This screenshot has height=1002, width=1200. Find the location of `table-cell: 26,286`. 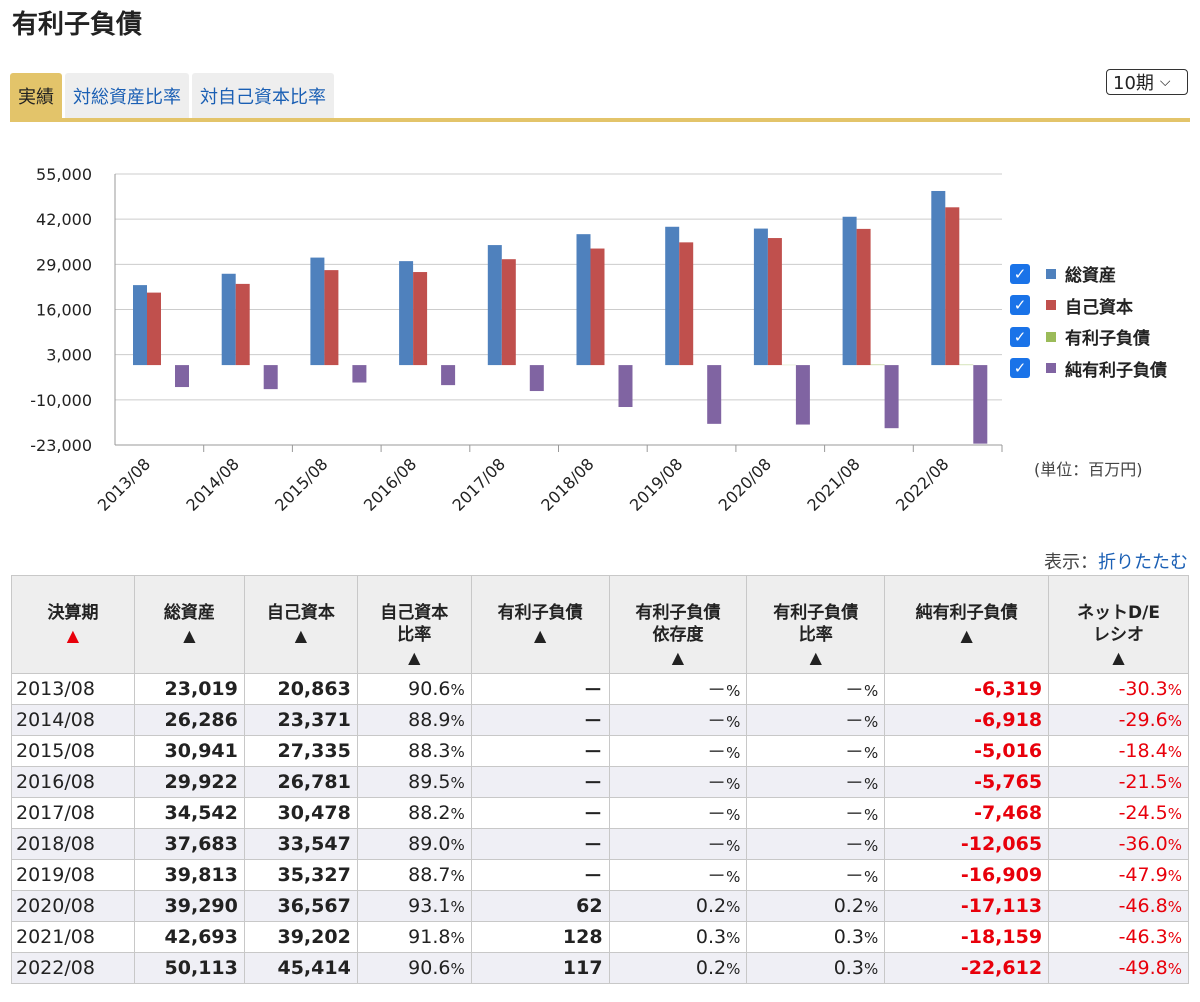

table-cell: 26,286 is located at coordinates (189, 719).